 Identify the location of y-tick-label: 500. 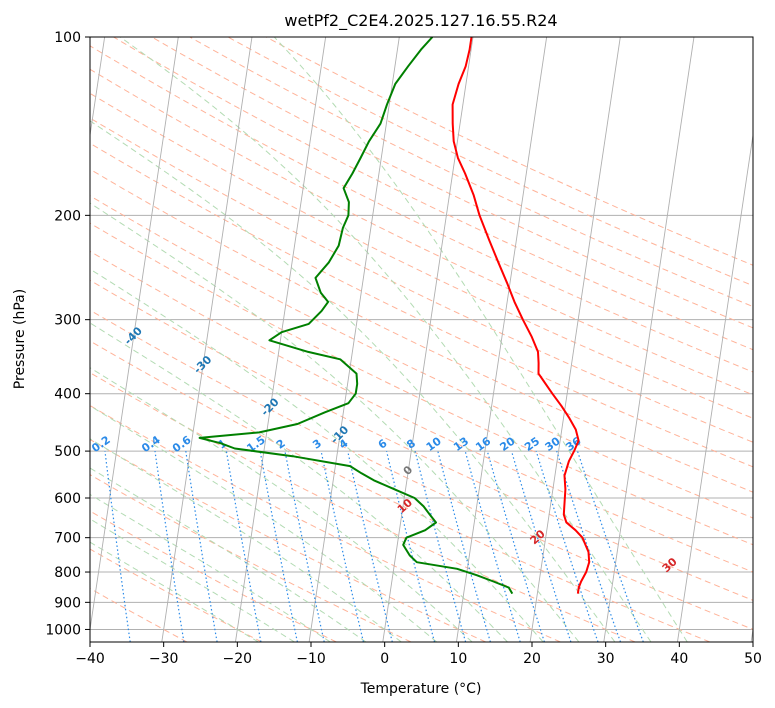
(67, 452).